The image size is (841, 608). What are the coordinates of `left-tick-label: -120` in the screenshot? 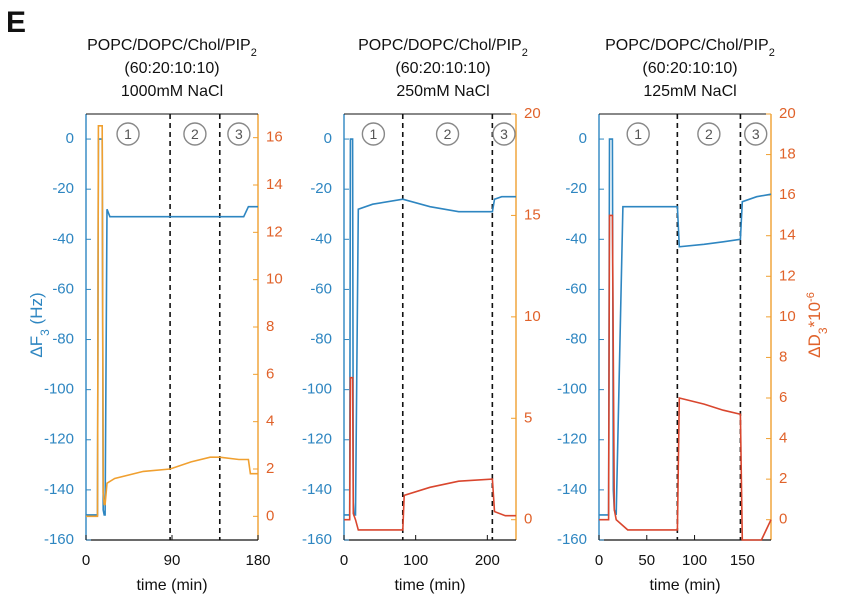 It's located at (572, 439).